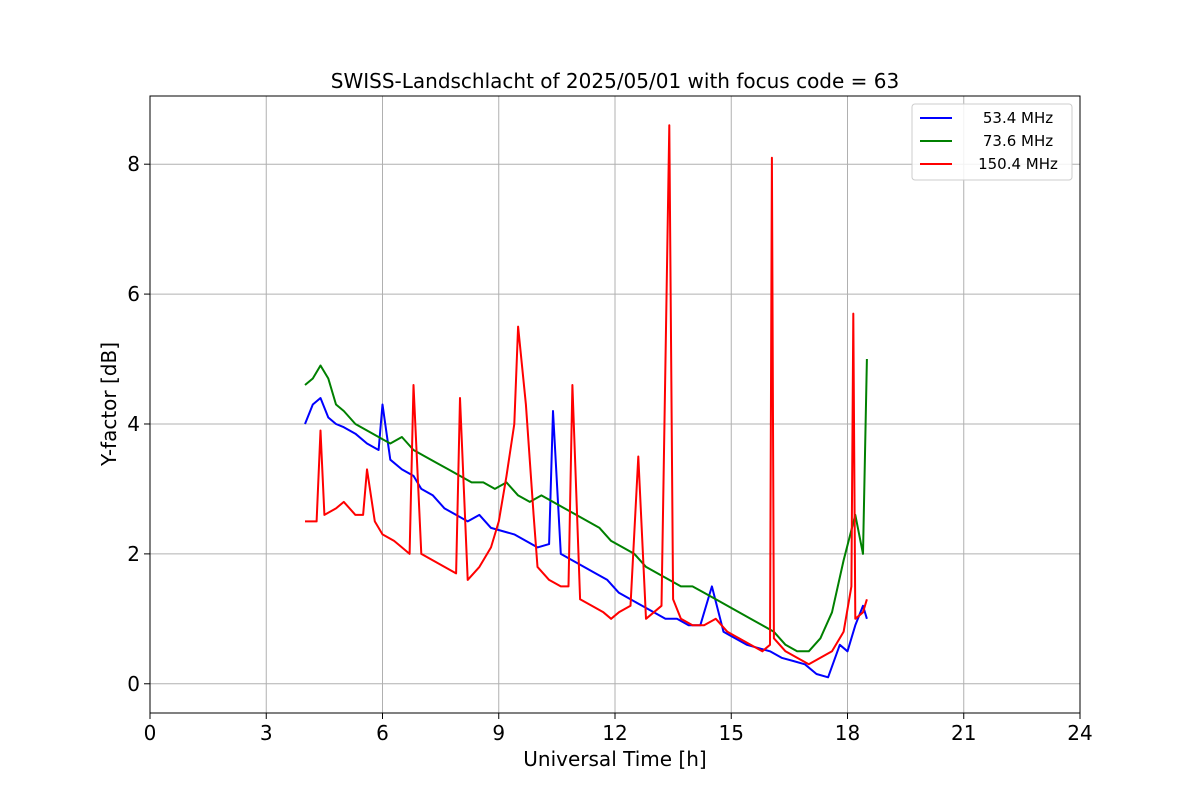  I want to click on legend: 53.4 MHz 73.6 MHz 150.4 MHz, so click(992, 142).